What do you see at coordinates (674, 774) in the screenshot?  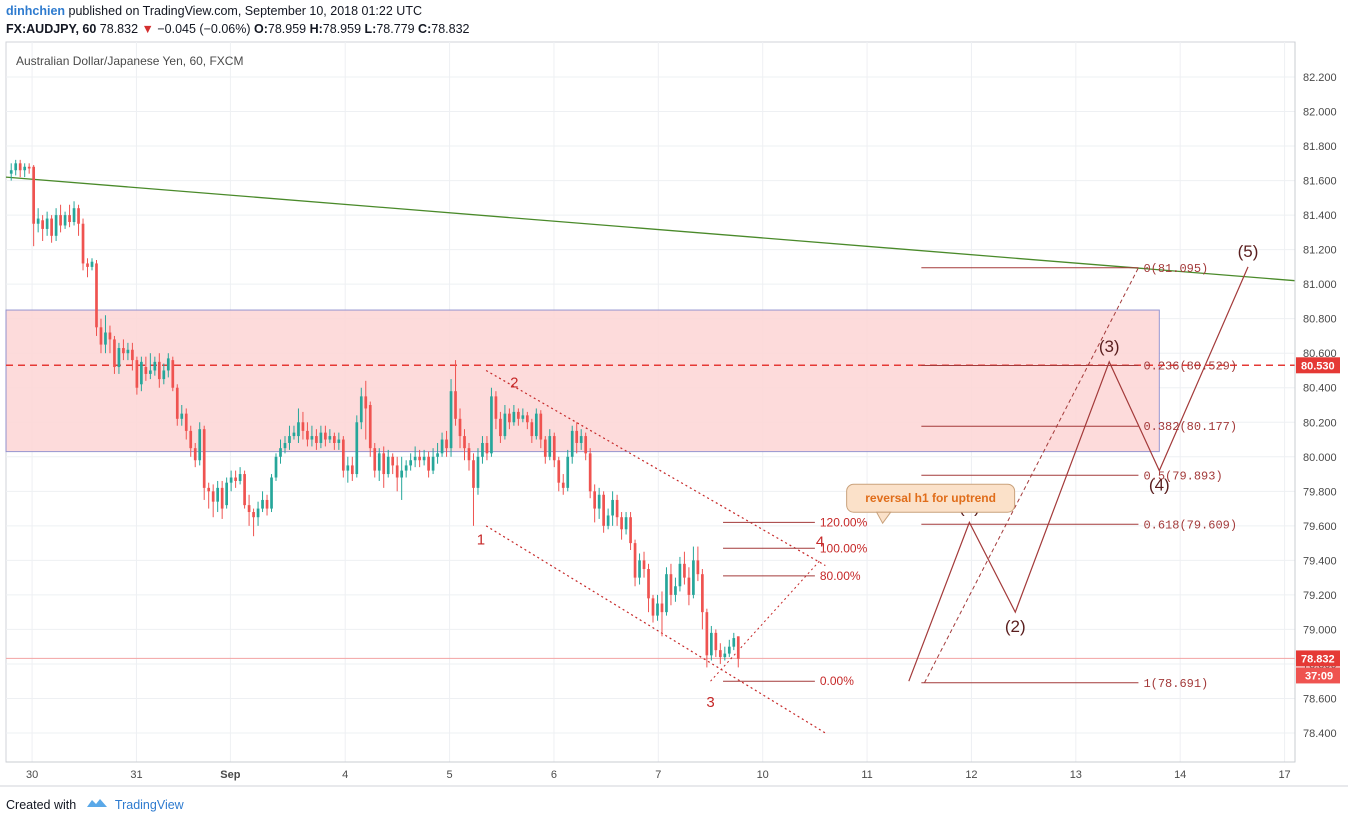 I see `time-axis: 30 31 Sep 4 5 6 7 10 11 12 13 14 17` at bounding box center [674, 774].